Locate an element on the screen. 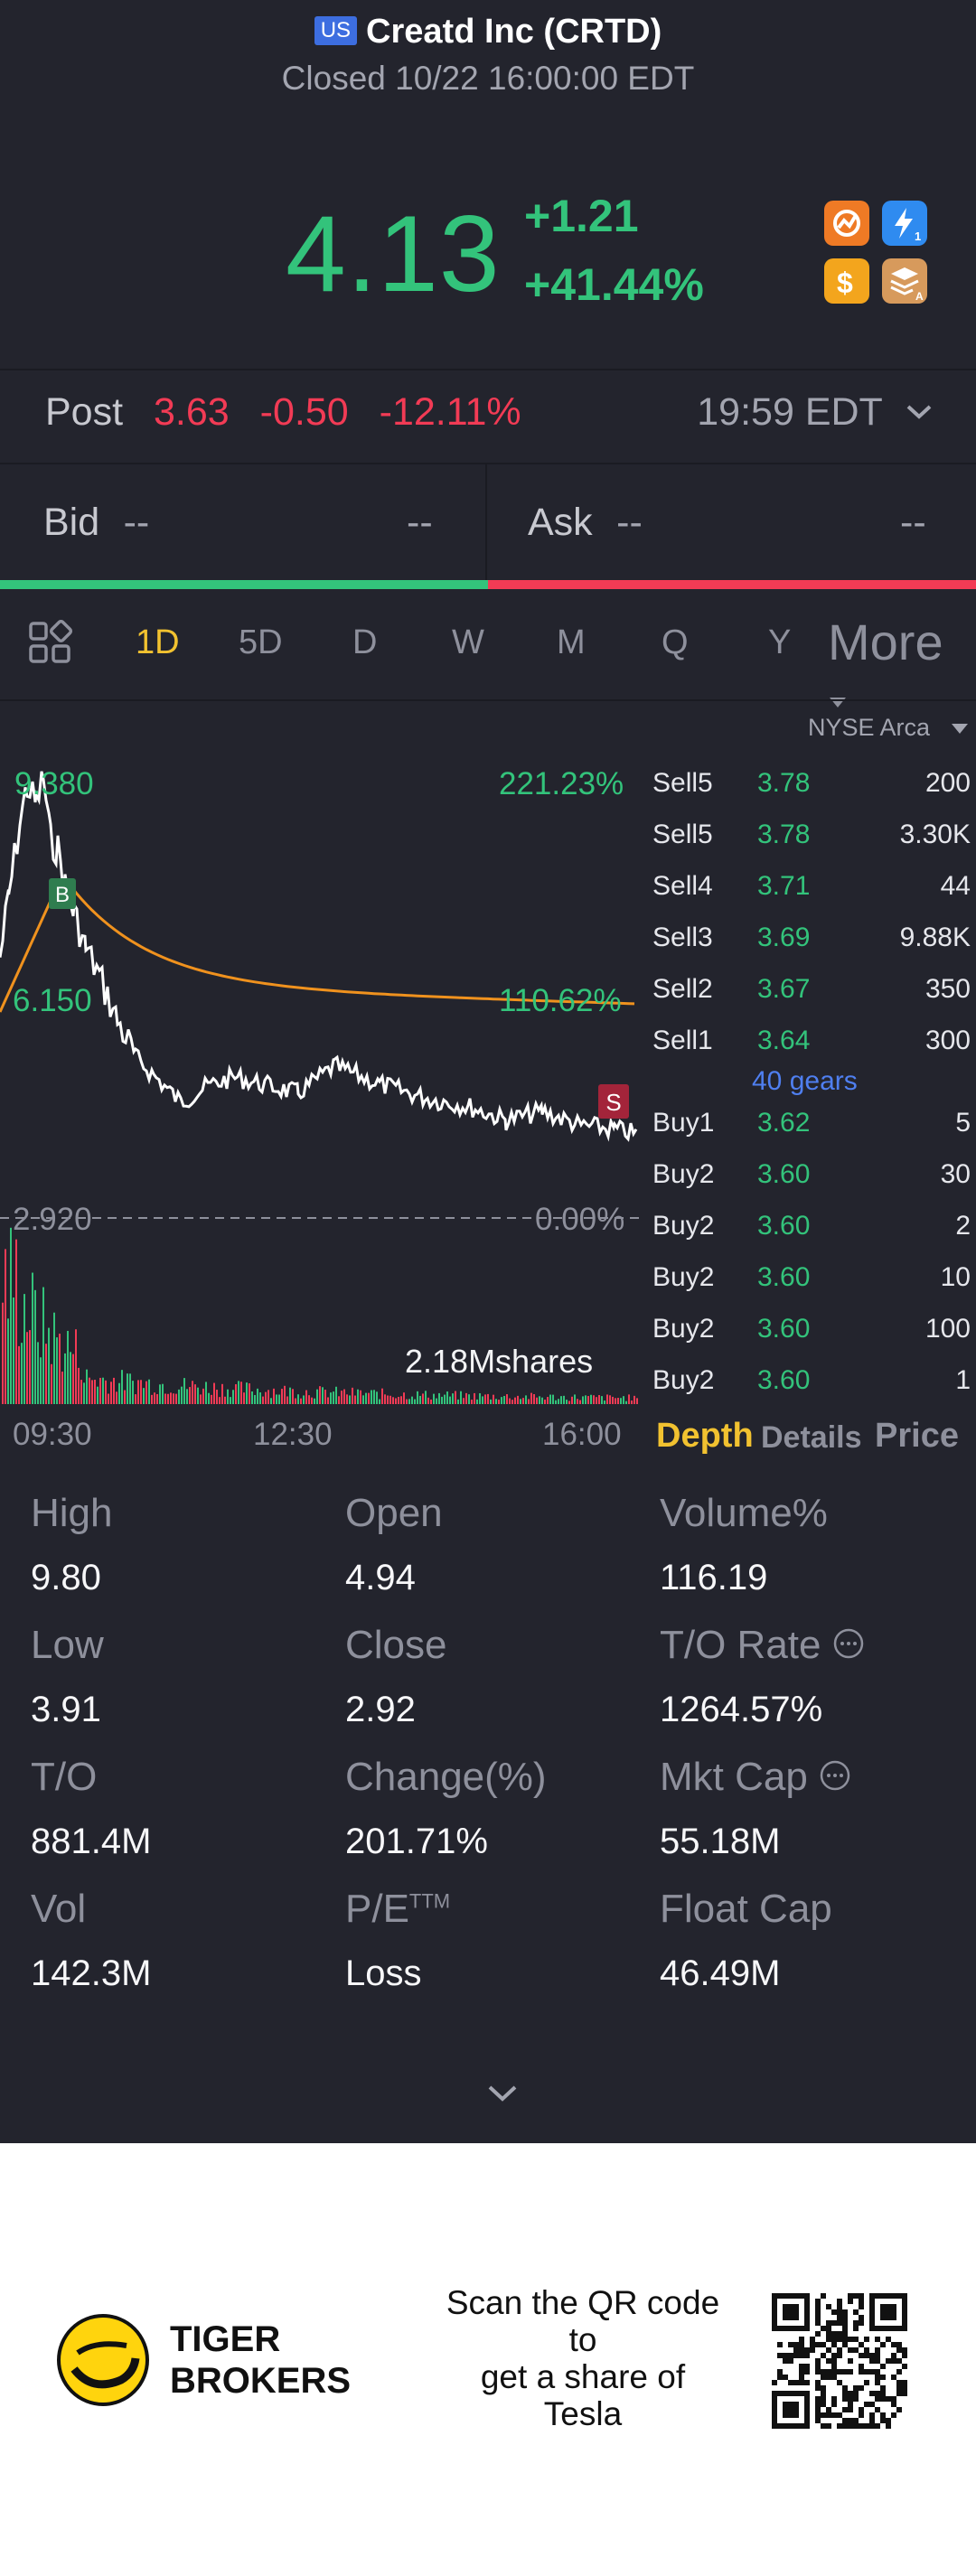 Image resolution: width=976 pixels, height=2576 pixels. sell-marker is located at coordinates (613, 1101).